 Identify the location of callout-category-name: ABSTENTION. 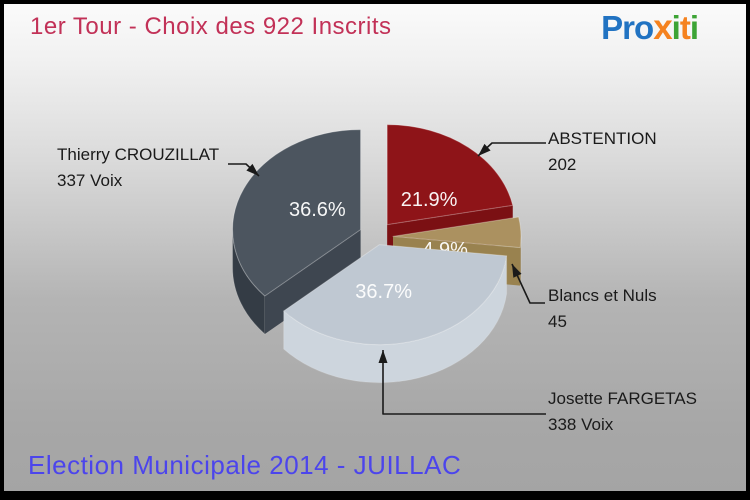
(602, 138).